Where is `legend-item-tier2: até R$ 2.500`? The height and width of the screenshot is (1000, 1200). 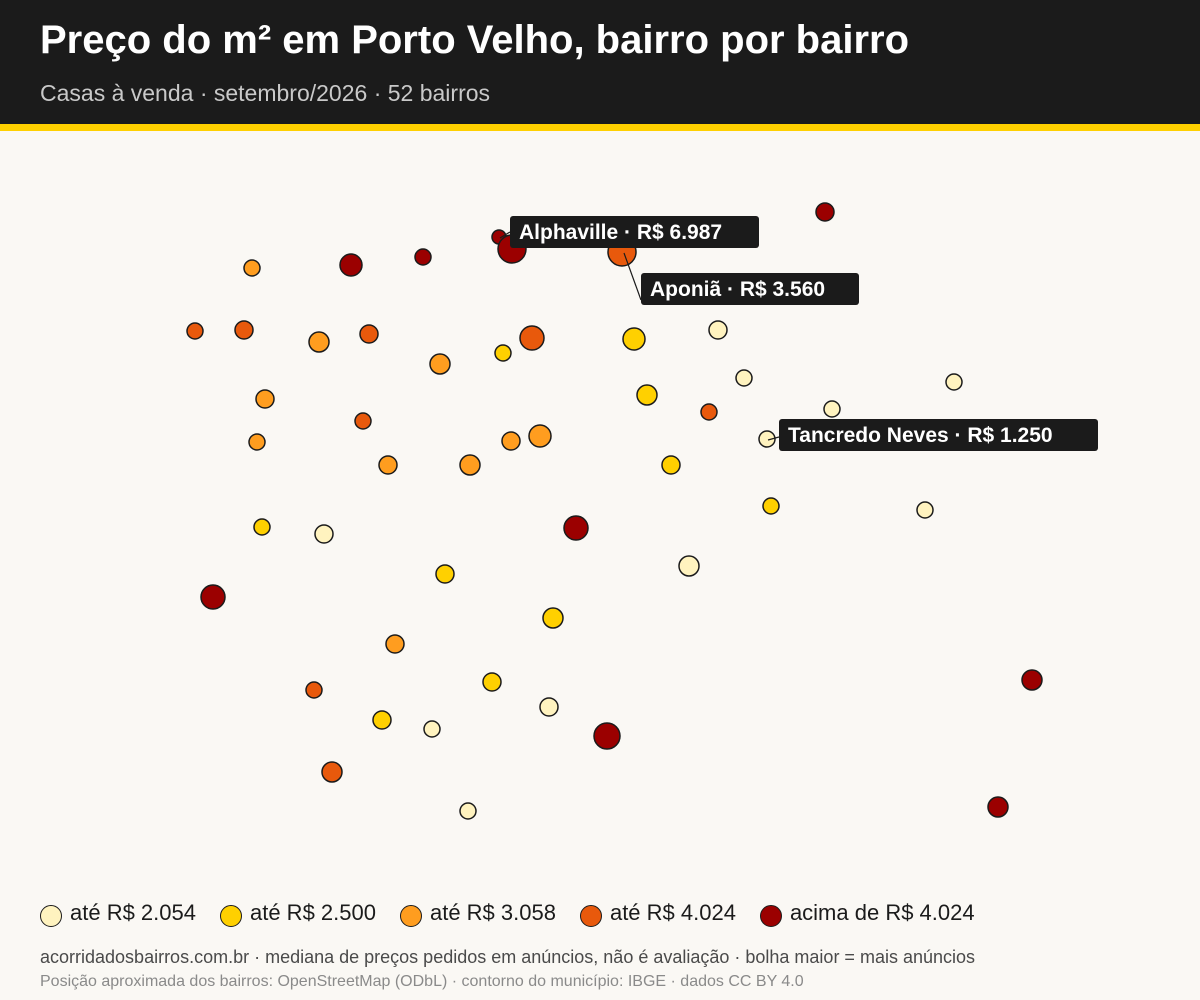
legend-item-tier2: até R$ 2.500 is located at coordinates (297, 913).